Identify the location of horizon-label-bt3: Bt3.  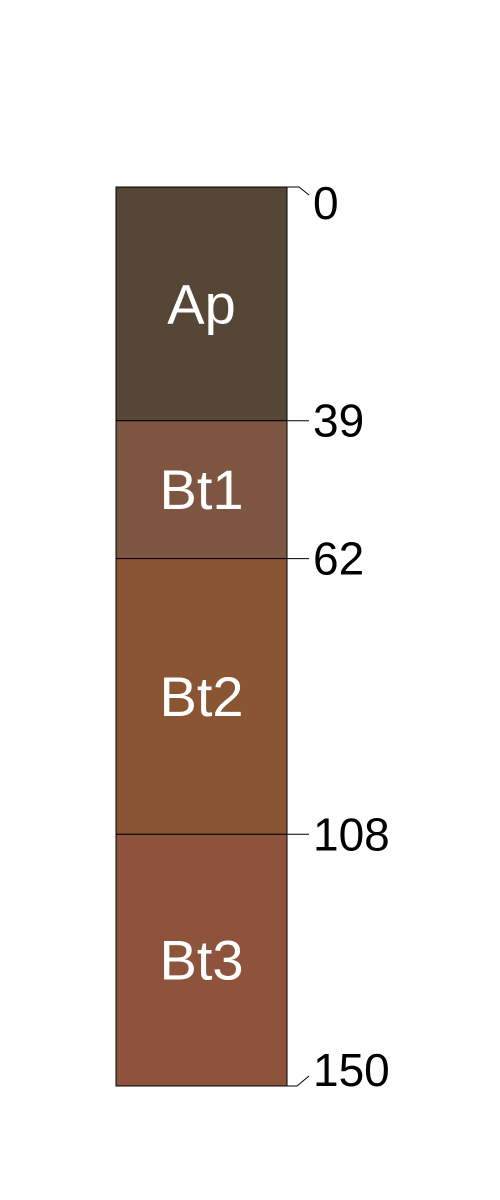
(201, 960).